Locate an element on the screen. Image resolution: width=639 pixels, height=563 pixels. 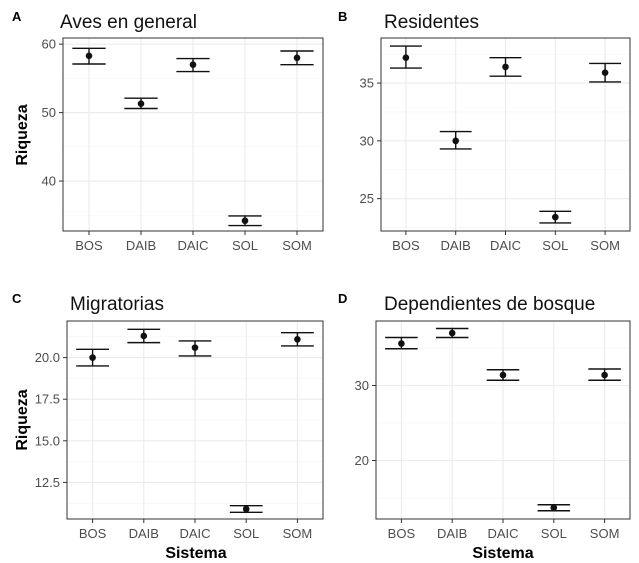
y-tick-label: 40 is located at coordinates (49, 181).